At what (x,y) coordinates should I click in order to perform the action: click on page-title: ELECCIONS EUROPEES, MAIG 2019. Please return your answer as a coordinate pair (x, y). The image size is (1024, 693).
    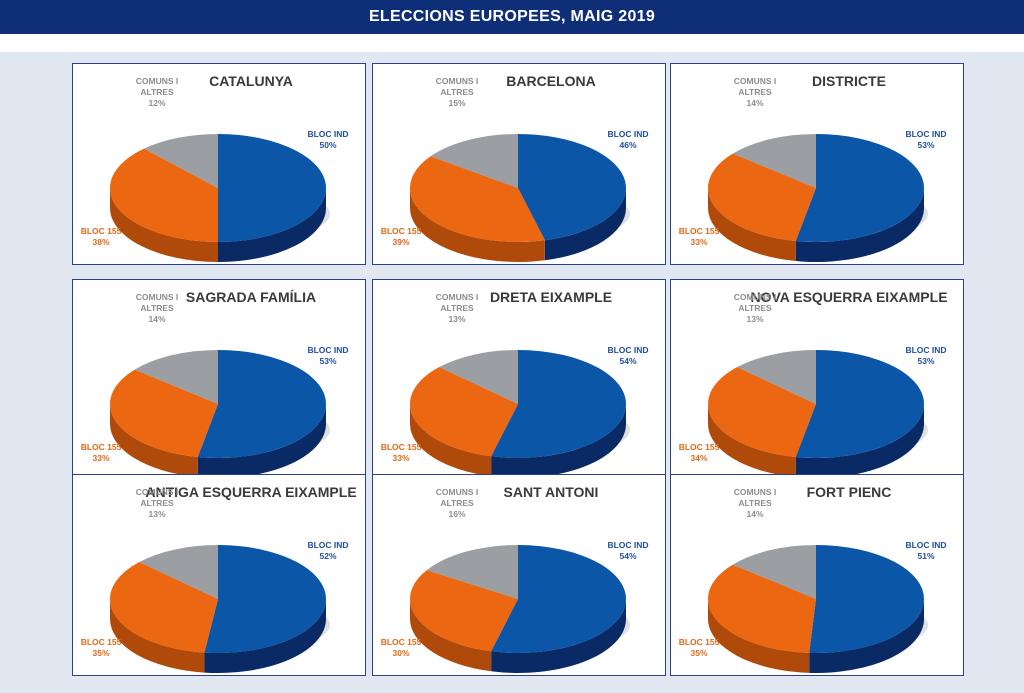
    Looking at the image, I should click on (512, 16).